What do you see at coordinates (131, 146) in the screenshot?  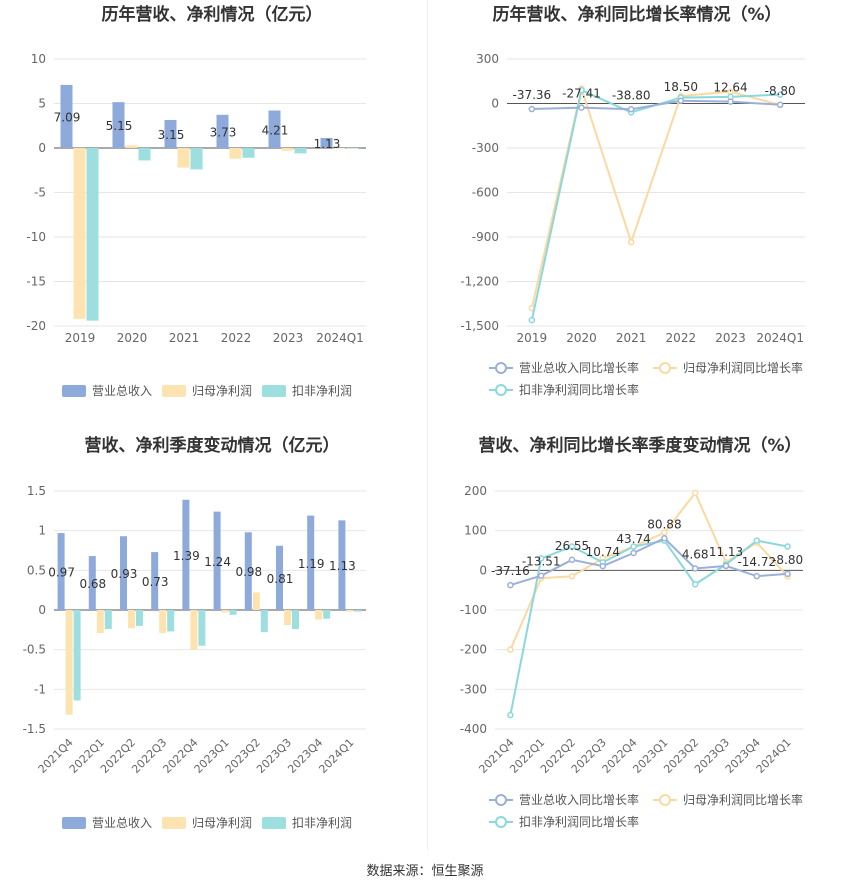 I see `bar-1-2020` at bounding box center [131, 146].